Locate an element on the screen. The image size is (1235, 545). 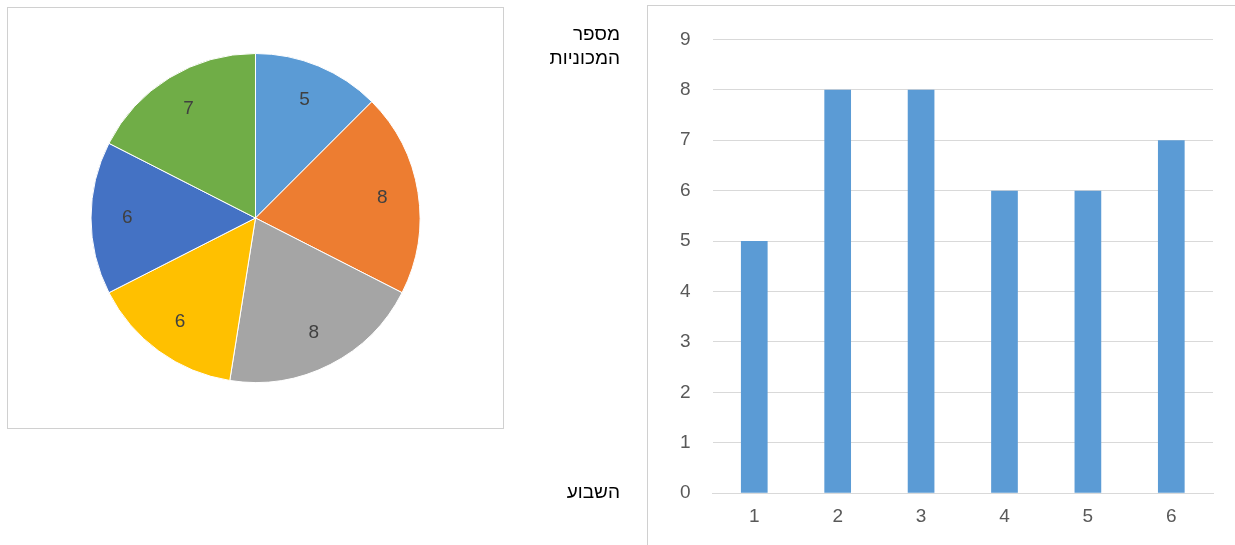
y-tick-label: 0 is located at coordinates (685, 492).